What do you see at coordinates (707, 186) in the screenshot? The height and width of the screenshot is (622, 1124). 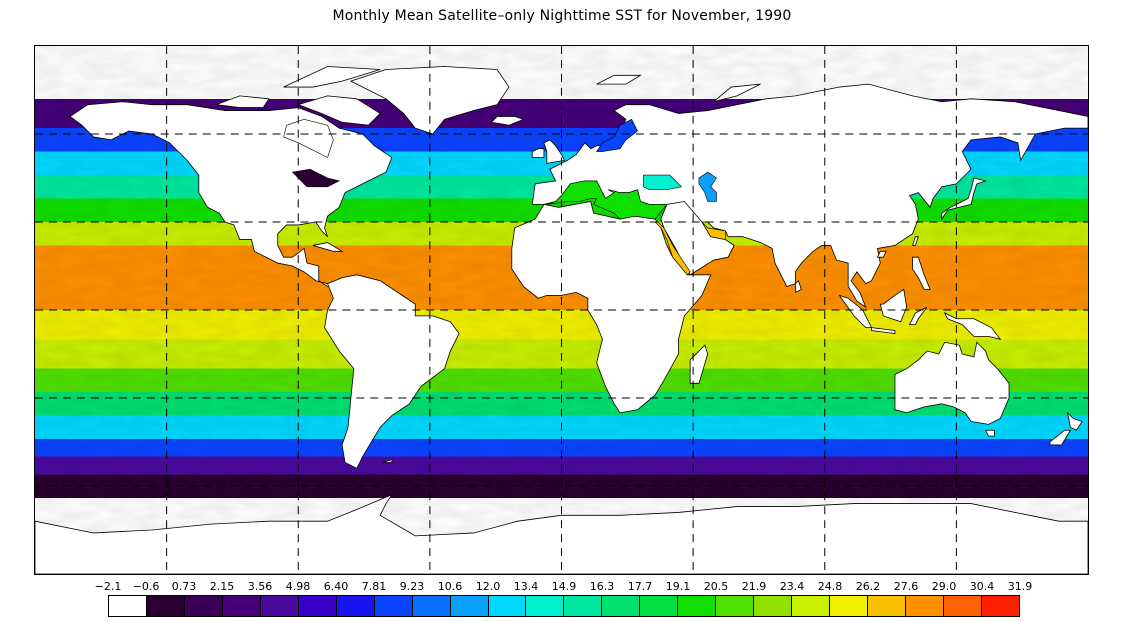 I see `caspian-sea` at bounding box center [707, 186].